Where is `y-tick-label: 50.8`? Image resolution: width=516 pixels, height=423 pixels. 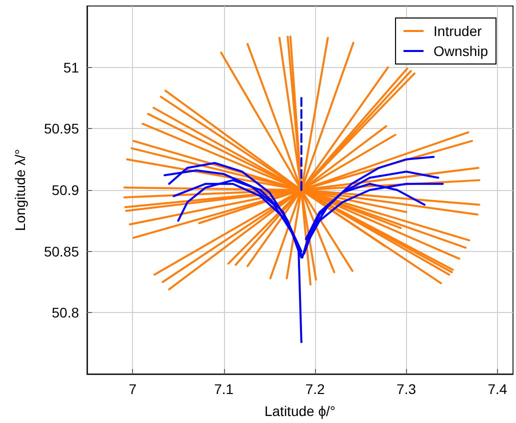 y-tick-label: 50.8 is located at coordinates (66, 312).